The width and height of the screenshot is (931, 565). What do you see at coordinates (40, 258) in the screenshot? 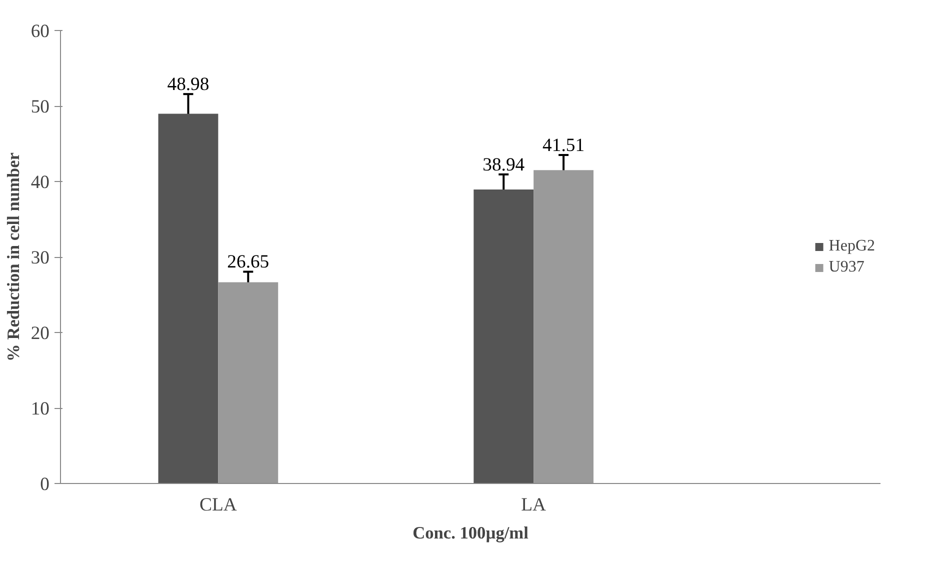
I see `y-tick-label: 30` at bounding box center [40, 258].